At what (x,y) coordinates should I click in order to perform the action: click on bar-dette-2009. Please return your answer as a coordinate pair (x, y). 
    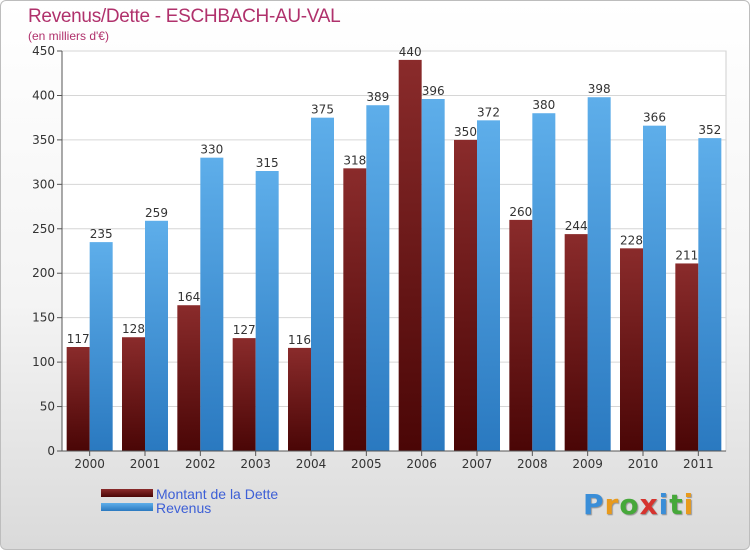
    Looking at the image, I should click on (576, 342).